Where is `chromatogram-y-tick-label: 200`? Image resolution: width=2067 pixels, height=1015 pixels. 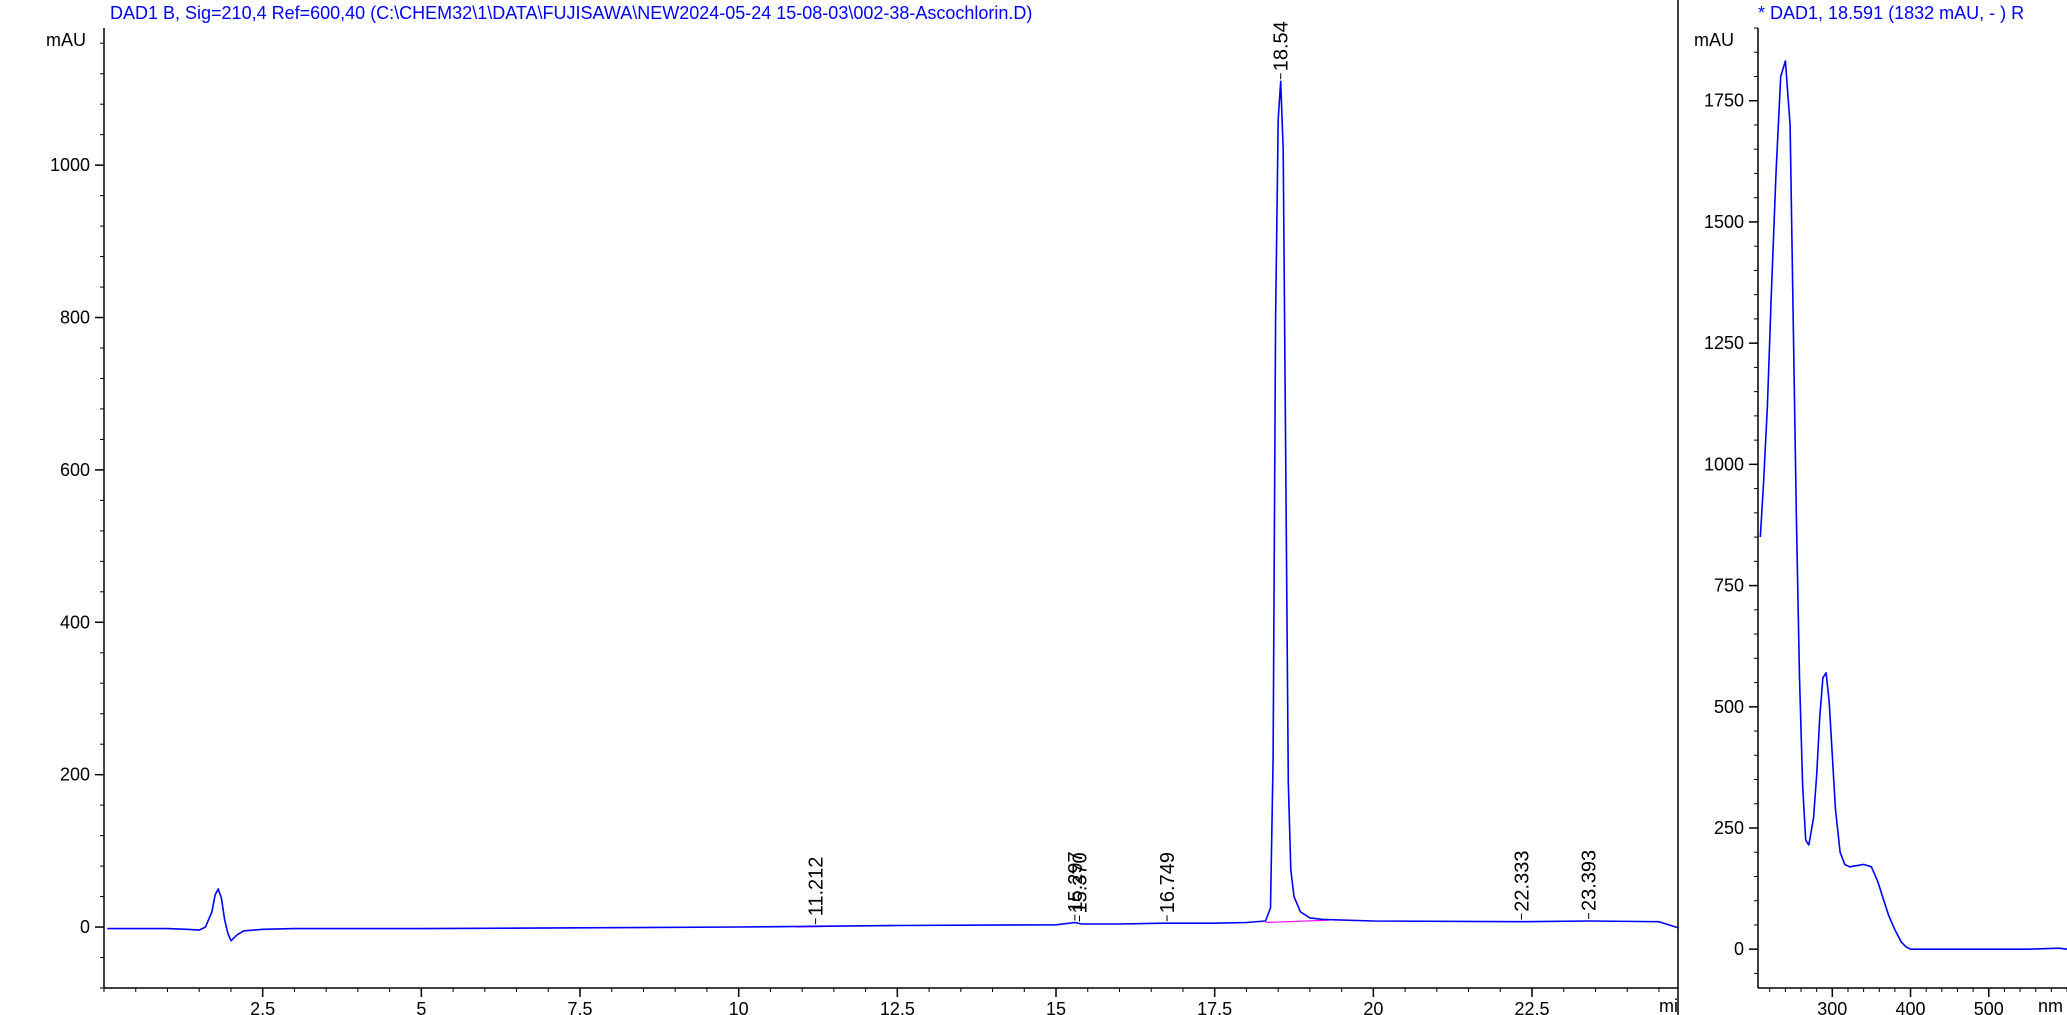 chromatogram-y-tick-label: 200 is located at coordinates (75, 775).